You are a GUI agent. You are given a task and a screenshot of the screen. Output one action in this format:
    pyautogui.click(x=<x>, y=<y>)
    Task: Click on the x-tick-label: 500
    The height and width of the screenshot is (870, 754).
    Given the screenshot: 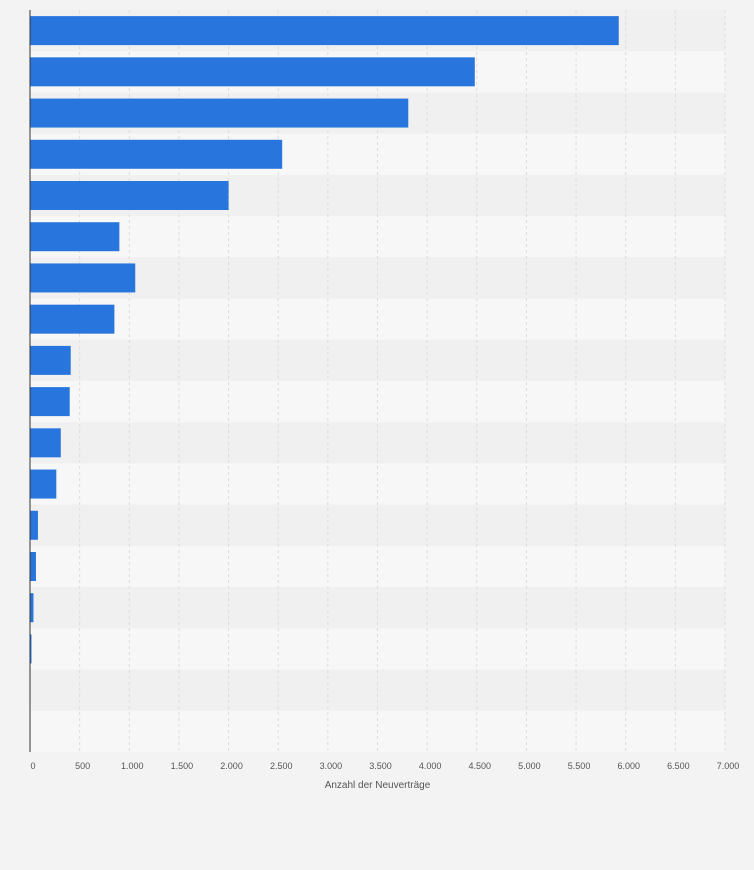 What is the action you would take?
    pyautogui.click(x=82, y=766)
    